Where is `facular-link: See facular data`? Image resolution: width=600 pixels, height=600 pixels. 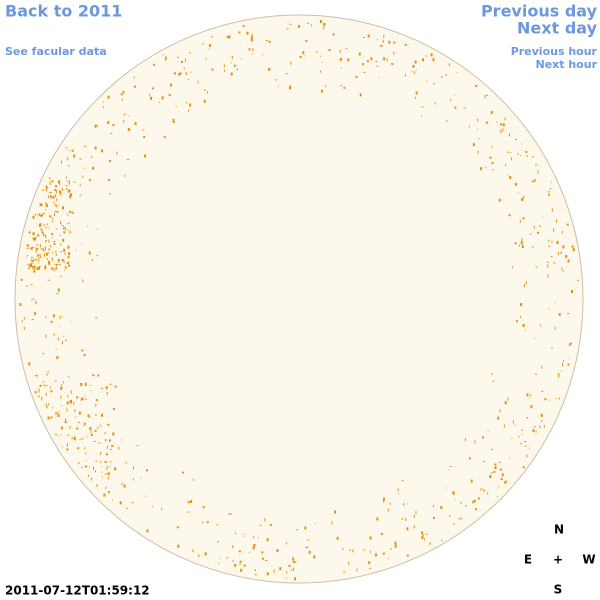 facular-link: See facular data is located at coordinates (56, 51).